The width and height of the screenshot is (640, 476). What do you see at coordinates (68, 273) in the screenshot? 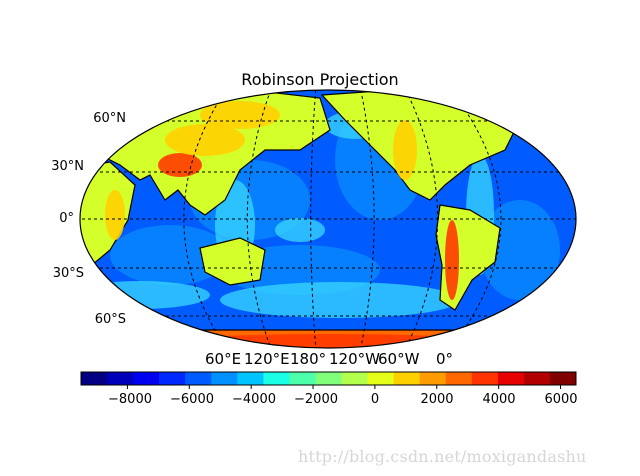
I see `lat-label-30s: 30°S` at bounding box center [68, 273].